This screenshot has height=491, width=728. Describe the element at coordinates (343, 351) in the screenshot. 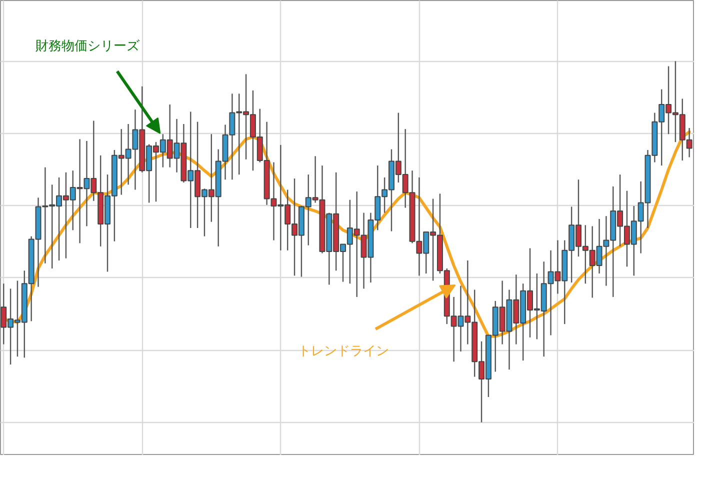

I see `text: トレンドライン` at that location.